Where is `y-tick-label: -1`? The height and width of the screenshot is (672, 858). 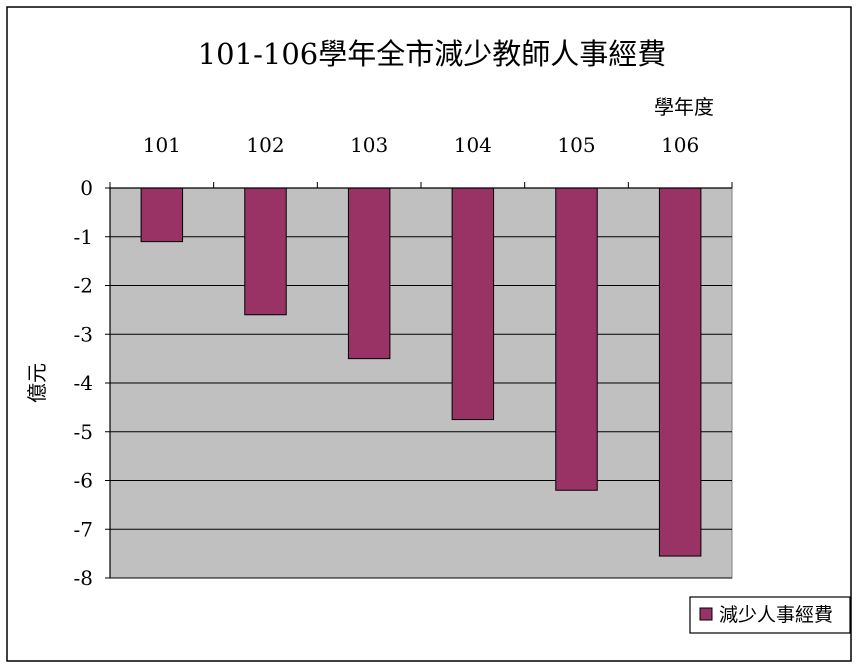 y-tick-label: -1 is located at coordinates (83, 237).